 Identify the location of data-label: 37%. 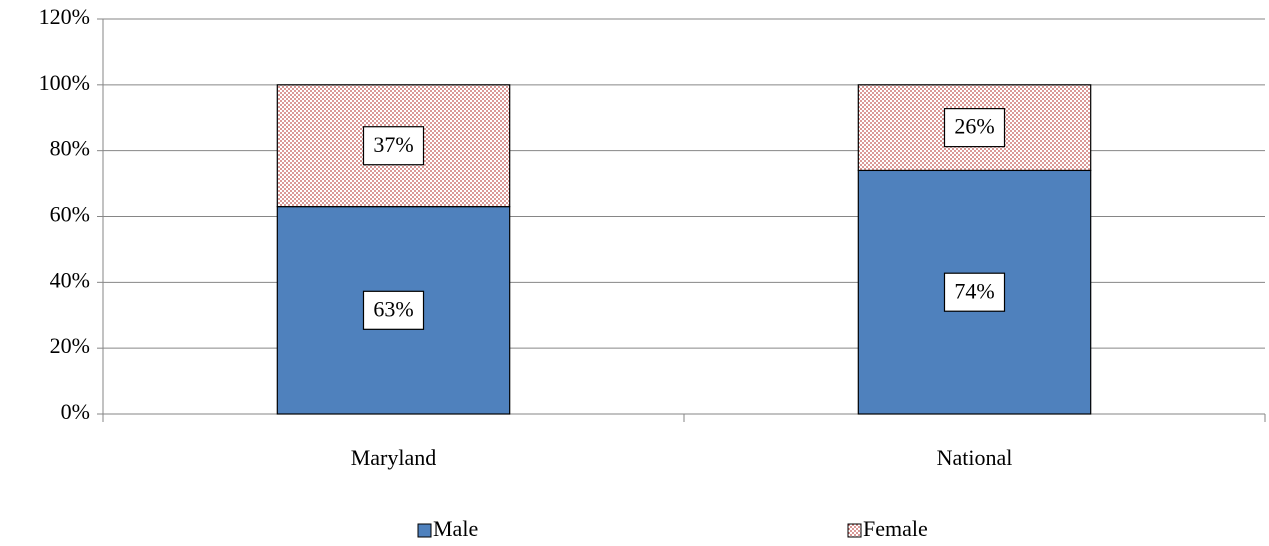
(393, 144).